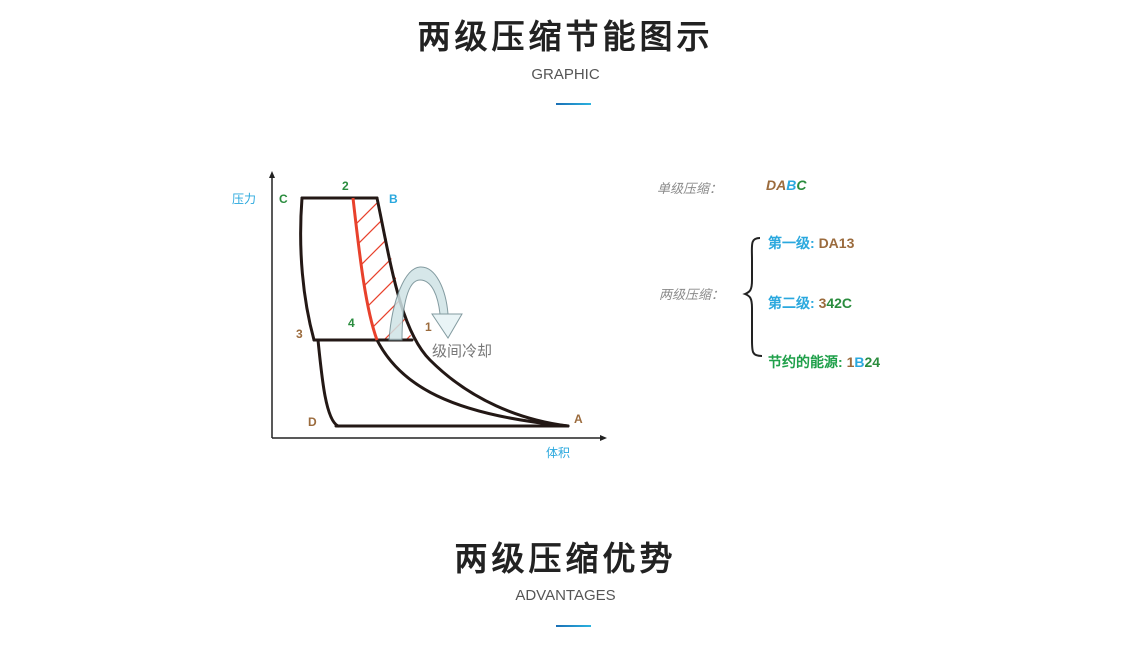 The height and width of the screenshot is (657, 1131). What do you see at coordinates (807, 362) in the screenshot?
I see `saving-label: 节约的能源:` at bounding box center [807, 362].